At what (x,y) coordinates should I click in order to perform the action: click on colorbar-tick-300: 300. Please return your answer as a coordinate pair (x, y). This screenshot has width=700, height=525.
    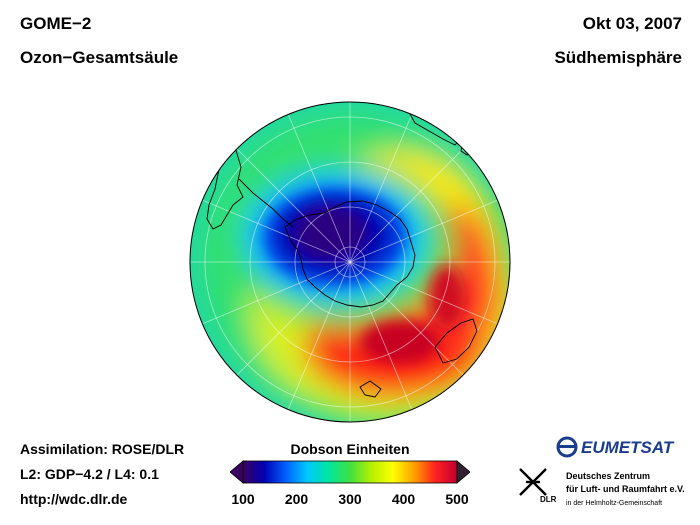
    Looking at the image, I should click on (350, 499).